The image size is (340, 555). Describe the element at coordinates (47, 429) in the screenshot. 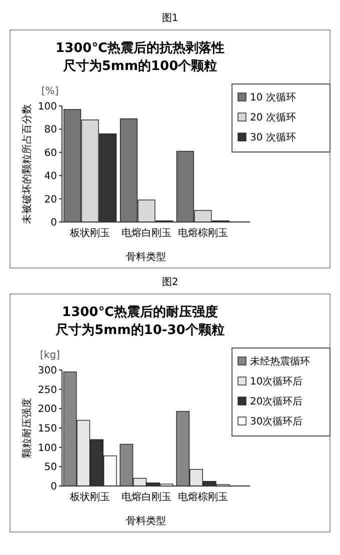

I see `y-tick-label: 150` at that location.